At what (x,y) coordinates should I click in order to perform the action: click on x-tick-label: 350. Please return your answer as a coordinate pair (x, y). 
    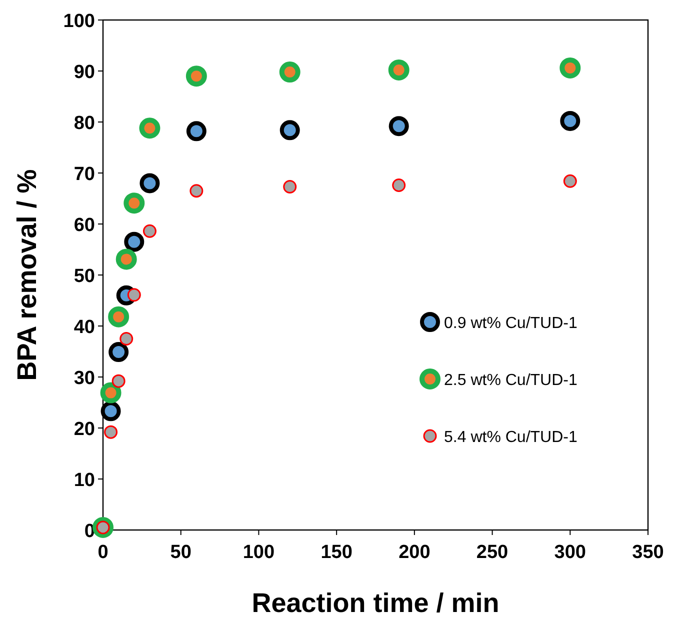
    Looking at the image, I should click on (648, 552).